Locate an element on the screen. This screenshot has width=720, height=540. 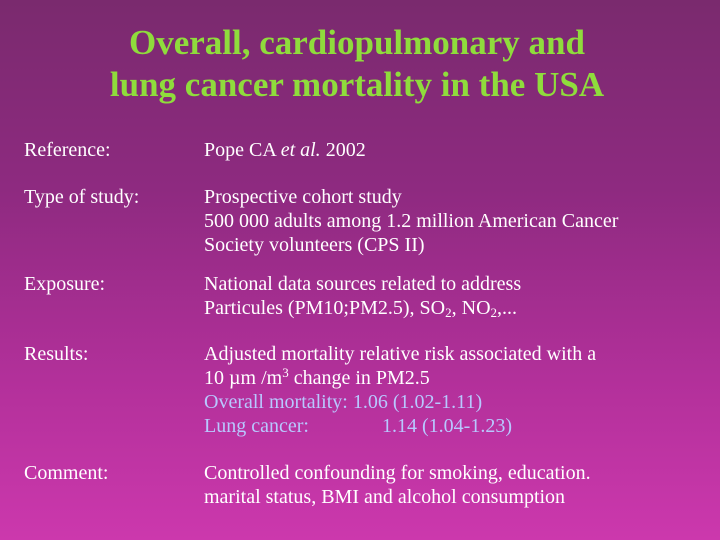
lung-cancer-row: Lung cancer: 1.14 (1.04-1.23) is located at coordinates (400, 426).